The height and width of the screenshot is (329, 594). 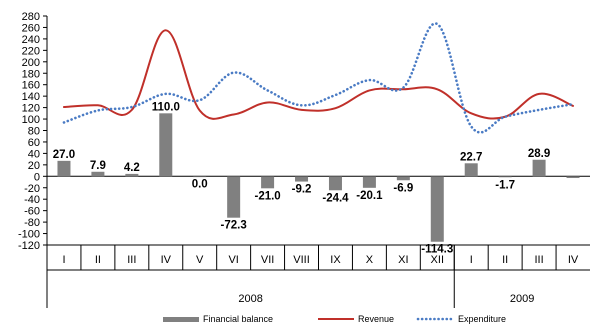 What do you see at coordinates (31, 40) in the screenshot?
I see `y-tick-label: 240` at bounding box center [31, 40].